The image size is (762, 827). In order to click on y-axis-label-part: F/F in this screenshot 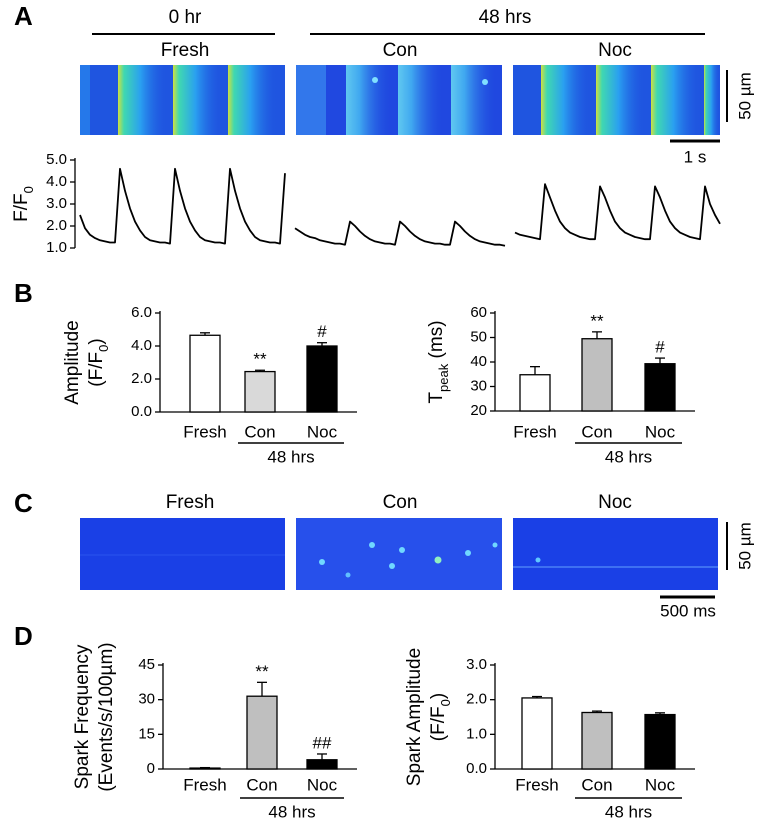, I will do `click(21, 207)`.